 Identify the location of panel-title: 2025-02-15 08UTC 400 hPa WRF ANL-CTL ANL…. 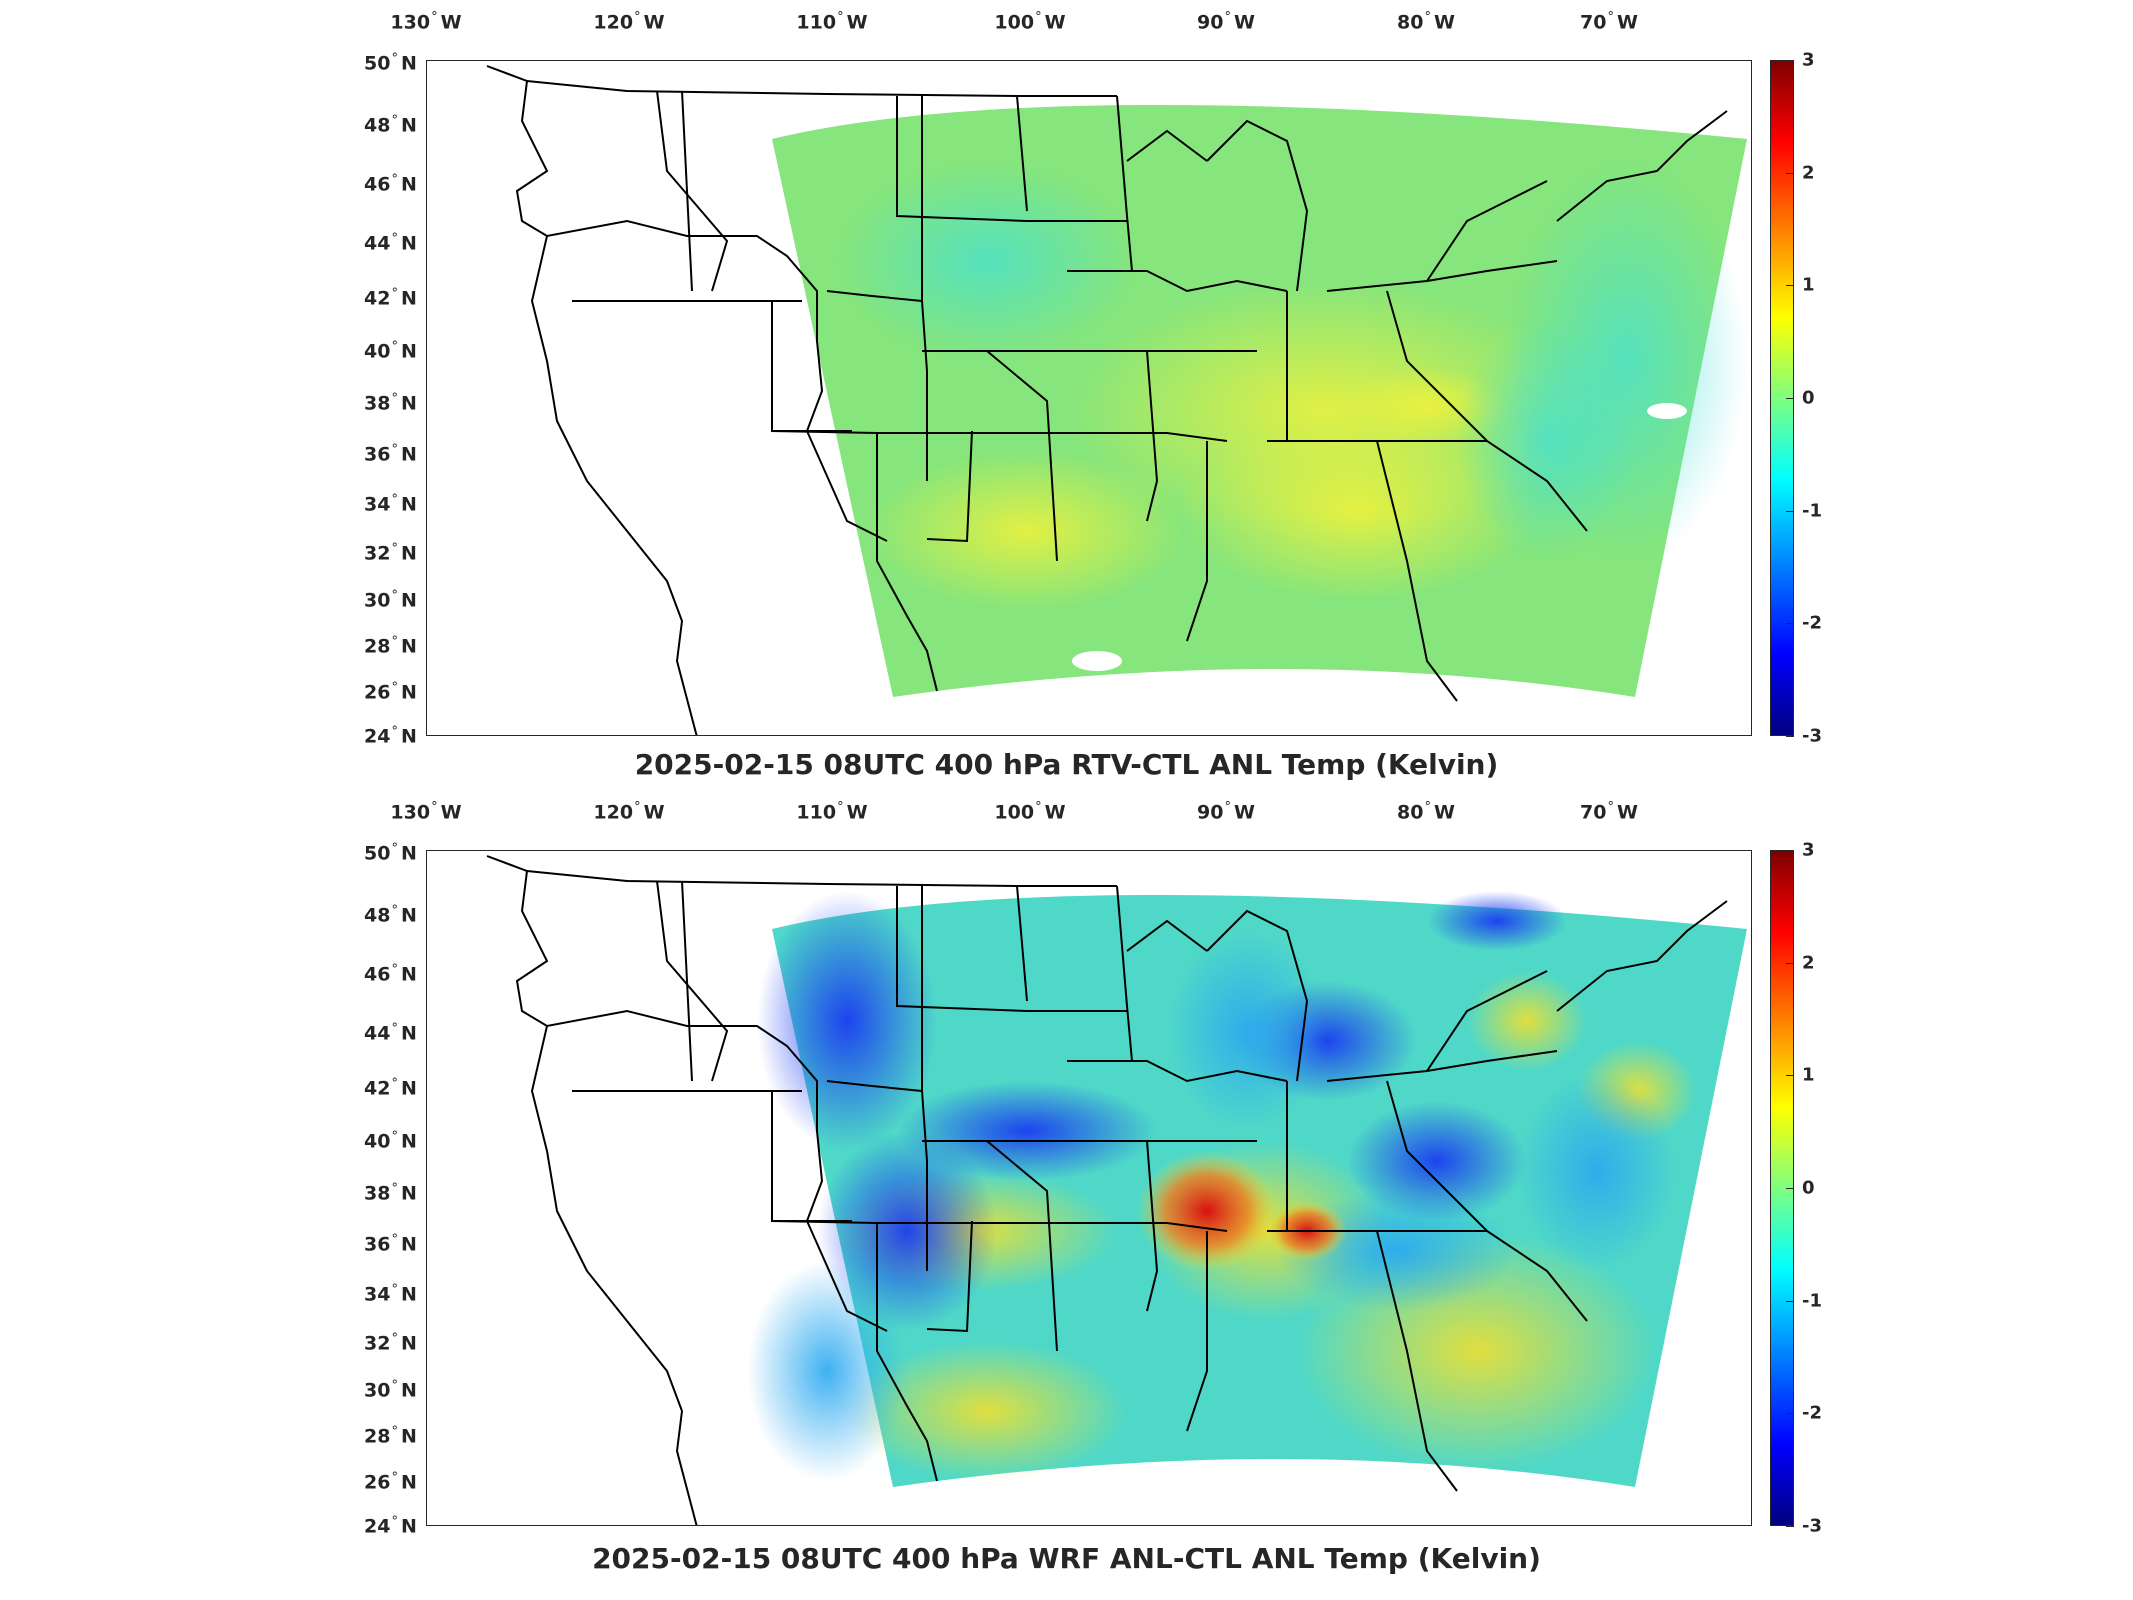
(1066, 1558).